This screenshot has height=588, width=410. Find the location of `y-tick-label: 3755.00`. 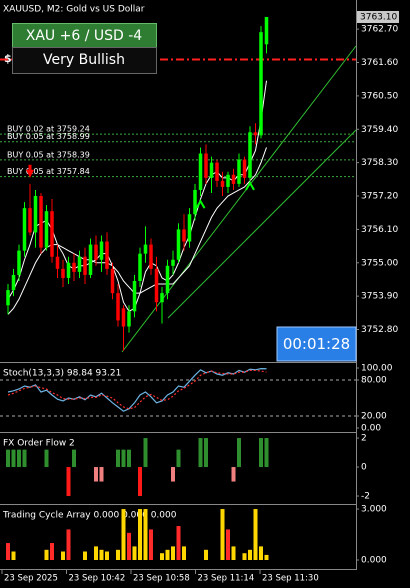

y-tick-label: 3755.00 is located at coordinates (379, 263).